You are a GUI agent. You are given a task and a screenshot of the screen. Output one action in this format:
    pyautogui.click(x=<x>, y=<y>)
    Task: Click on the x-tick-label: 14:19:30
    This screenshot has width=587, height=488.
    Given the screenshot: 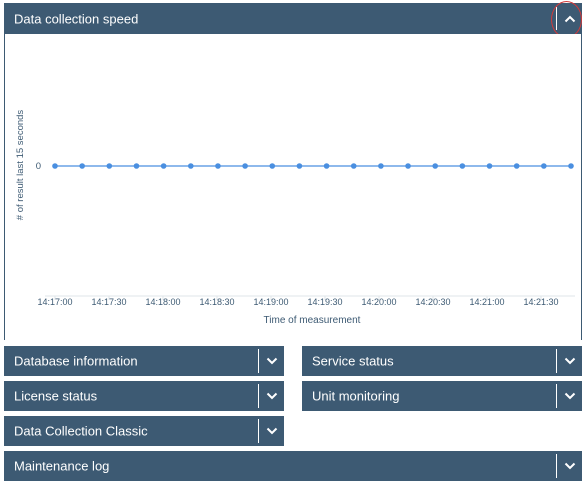 What is the action you would take?
    pyautogui.click(x=324, y=302)
    